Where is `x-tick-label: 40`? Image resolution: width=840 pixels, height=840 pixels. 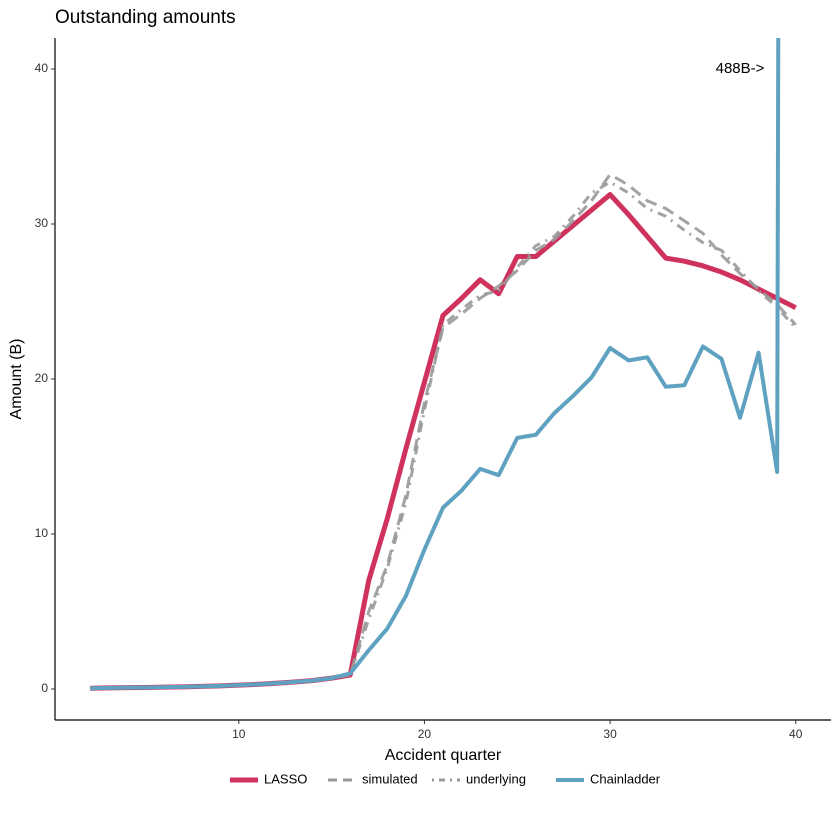 x-tick-label: 40 is located at coordinates (796, 734).